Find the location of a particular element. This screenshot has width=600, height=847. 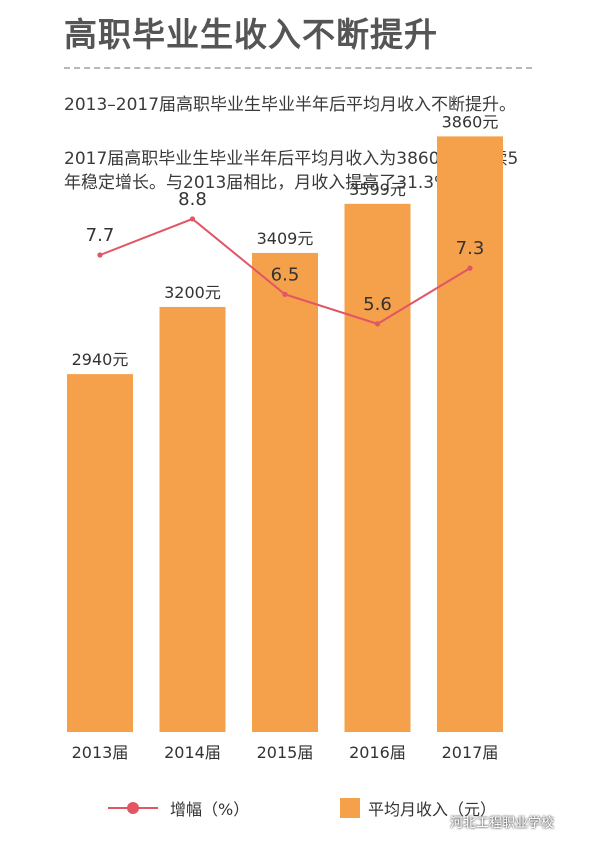

income-bar-label: 3409元 is located at coordinates (285, 238).